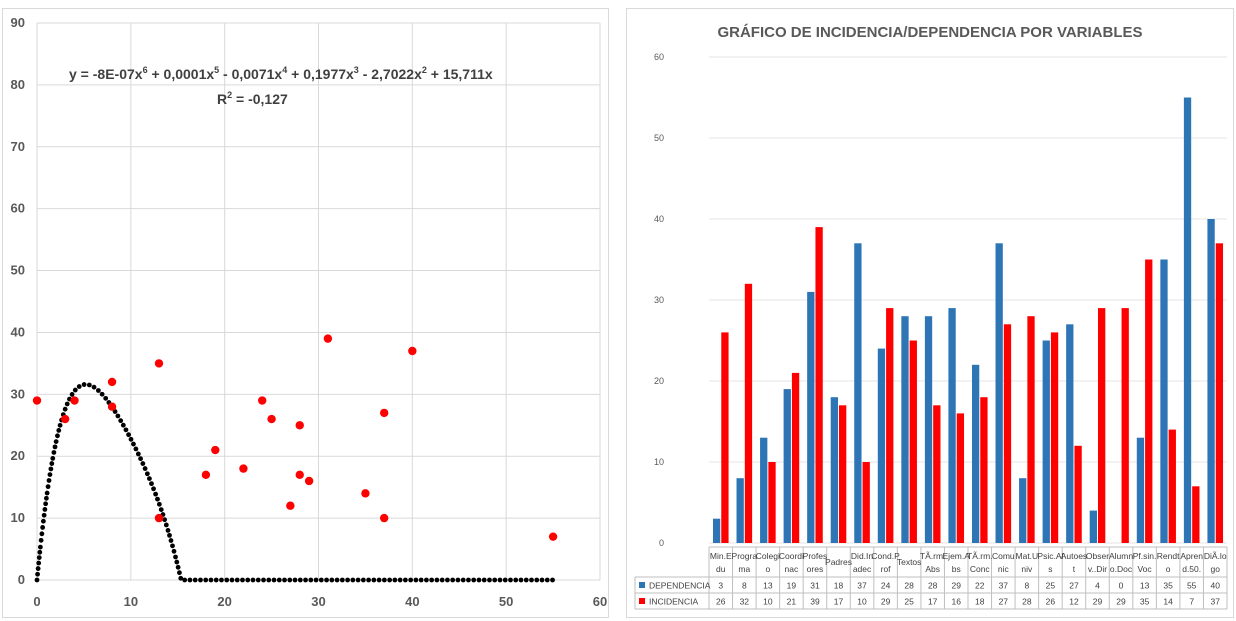 Image resolution: width=1236 pixels, height=621 pixels. What do you see at coordinates (768, 556) in the screenshot?
I see `category-label: Colegi` at bounding box center [768, 556].